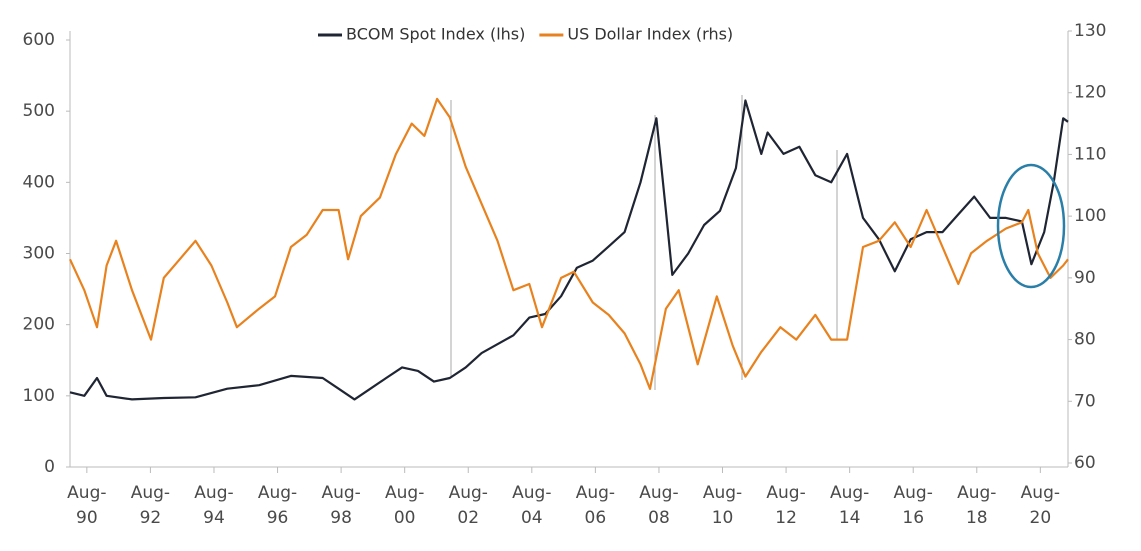 The height and width of the screenshot is (551, 1141). Describe the element at coordinates (650, 34) in the screenshot. I see `legend-label: US Dollar Index (rhs)` at that location.